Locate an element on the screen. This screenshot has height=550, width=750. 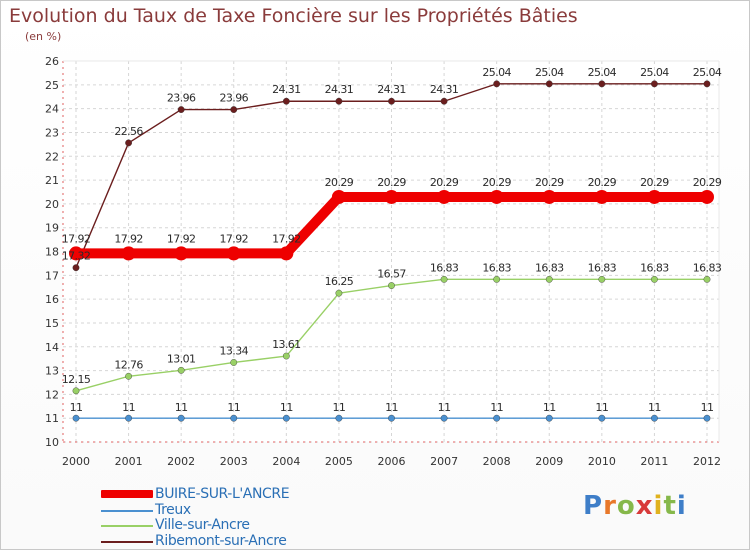
data-label-ville: 12.15 is located at coordinates (76, 379).